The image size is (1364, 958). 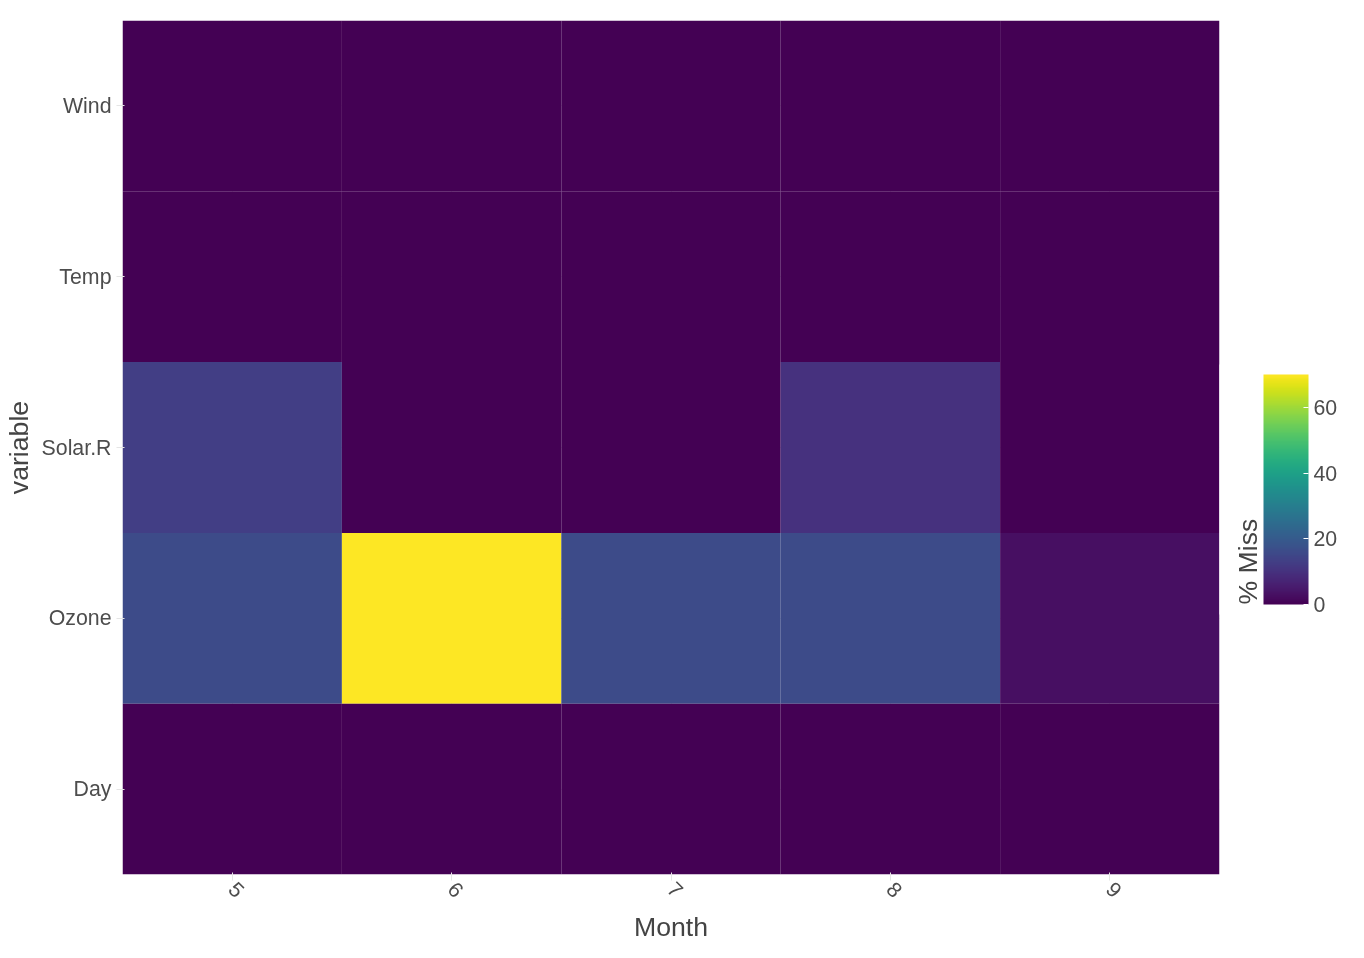 What do you see at coordinates (236, 890) in the screenshot?
I see `x-tick-label: 5` at bounding box center [236, 890].